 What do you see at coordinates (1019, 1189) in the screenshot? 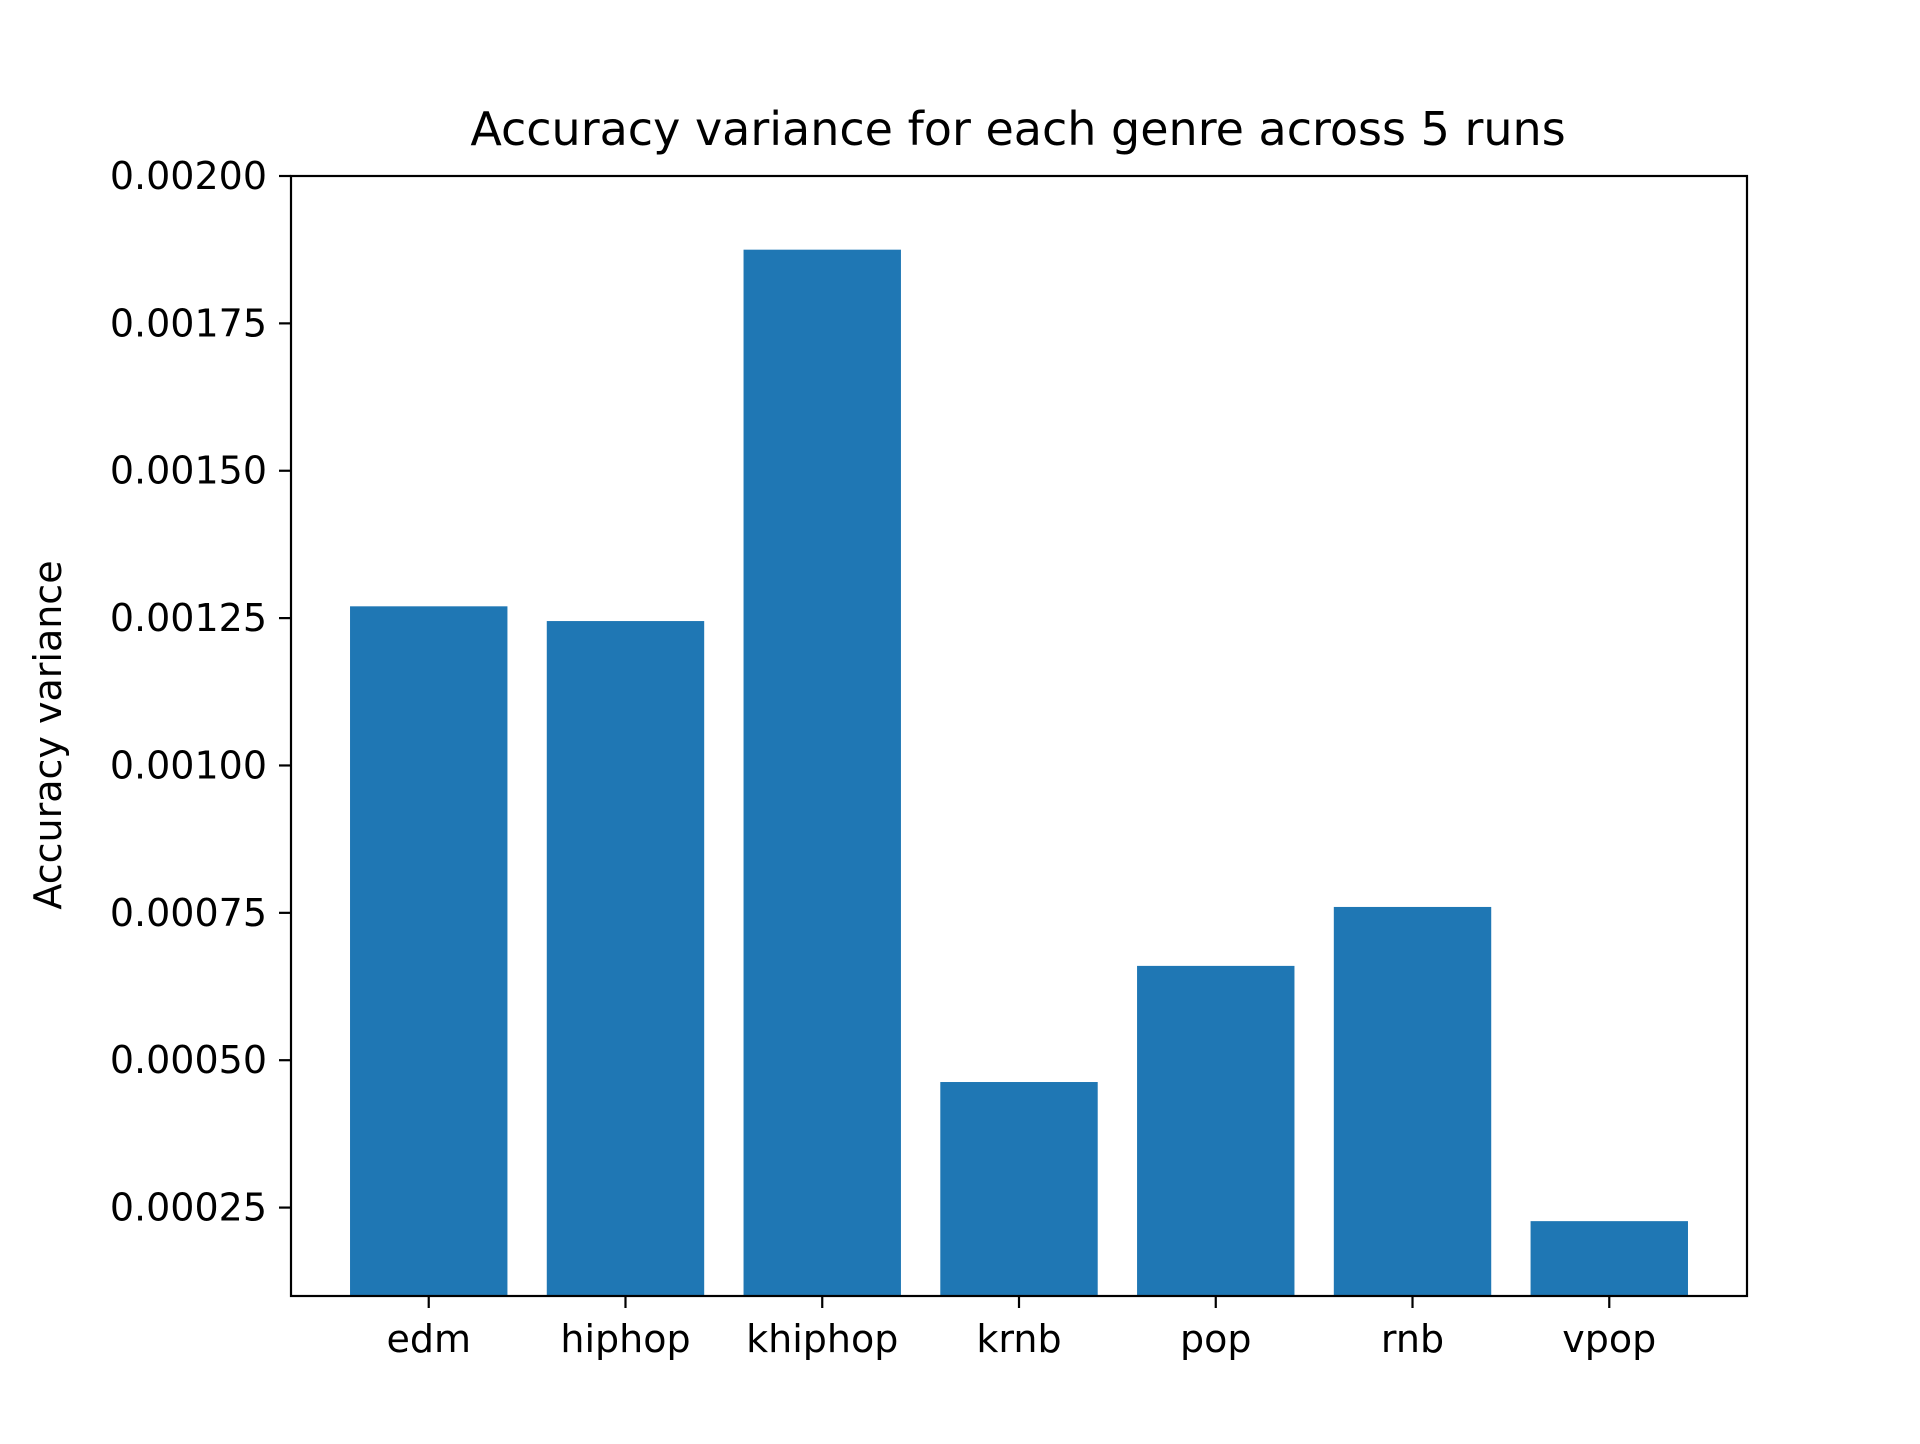
I see `bar-krnb` at bounding box center [1019, 1189].